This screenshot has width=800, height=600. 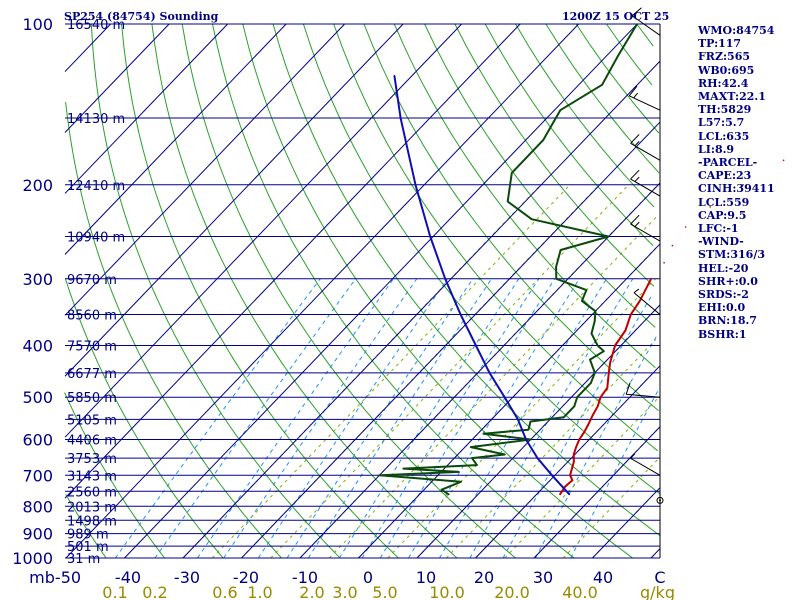 I want to click on pressure-tick-label: 600, so click(x=37, y=440).